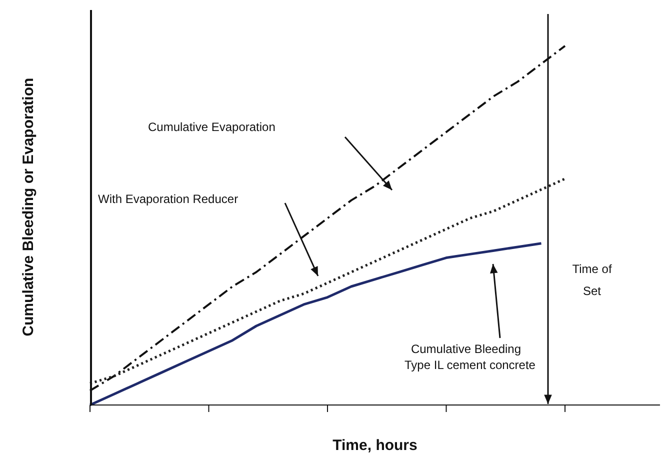 Image resolution: width=661 pixels, height=464 pixels. Describe the element at coordinates (29, 207) in the screenshot. I see `y-axis-title: Cumulative Bleeding or Evaporation` at that location.